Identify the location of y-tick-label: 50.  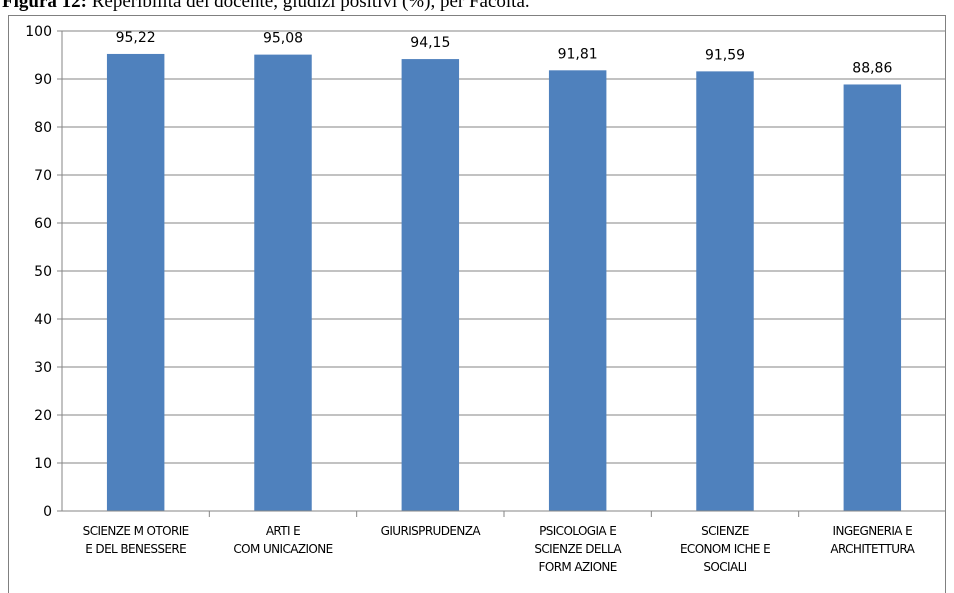
(43, 272).